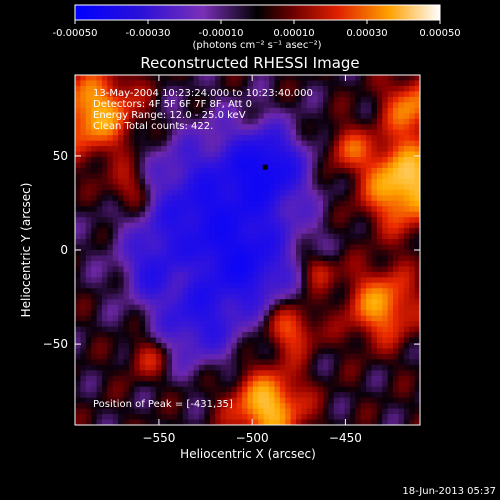 The image size is (500, 500). I want to click on x-tick-label: −550, so click(158, 438).